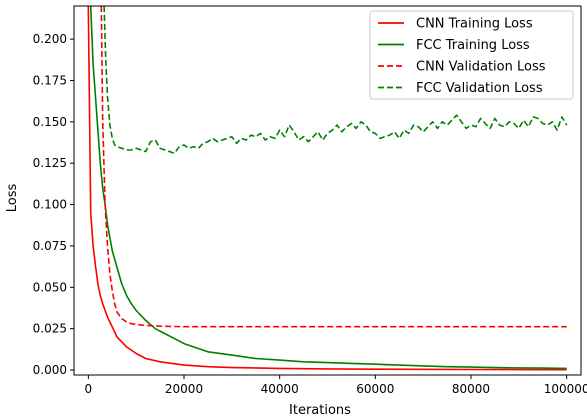 This screenshot has height=419, width=587. What do you see at coordinates (479, 88) in the screenshot?
I see `legend-label: FCC Validation Loss` at bounding box center [479, 88].